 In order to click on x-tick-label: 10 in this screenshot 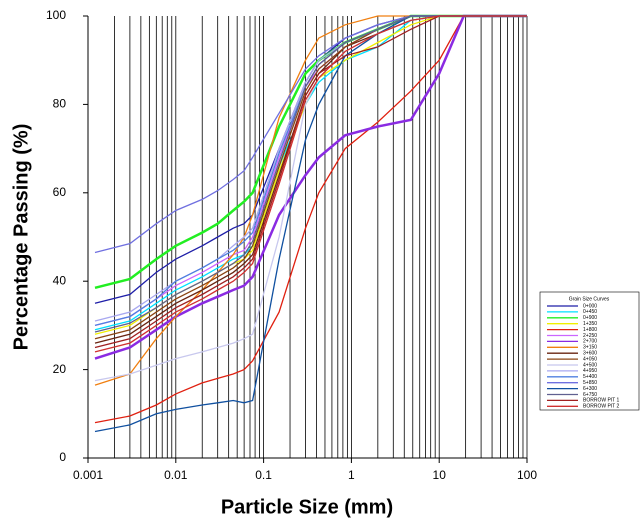, I will do `click(440, 475)`.